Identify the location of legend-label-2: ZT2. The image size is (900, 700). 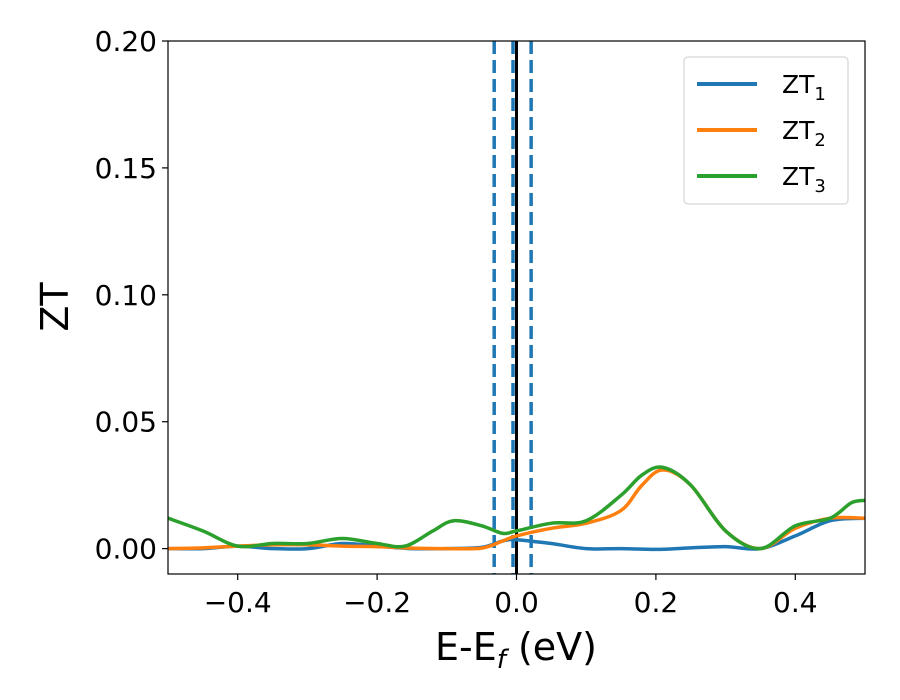
(804, 133).